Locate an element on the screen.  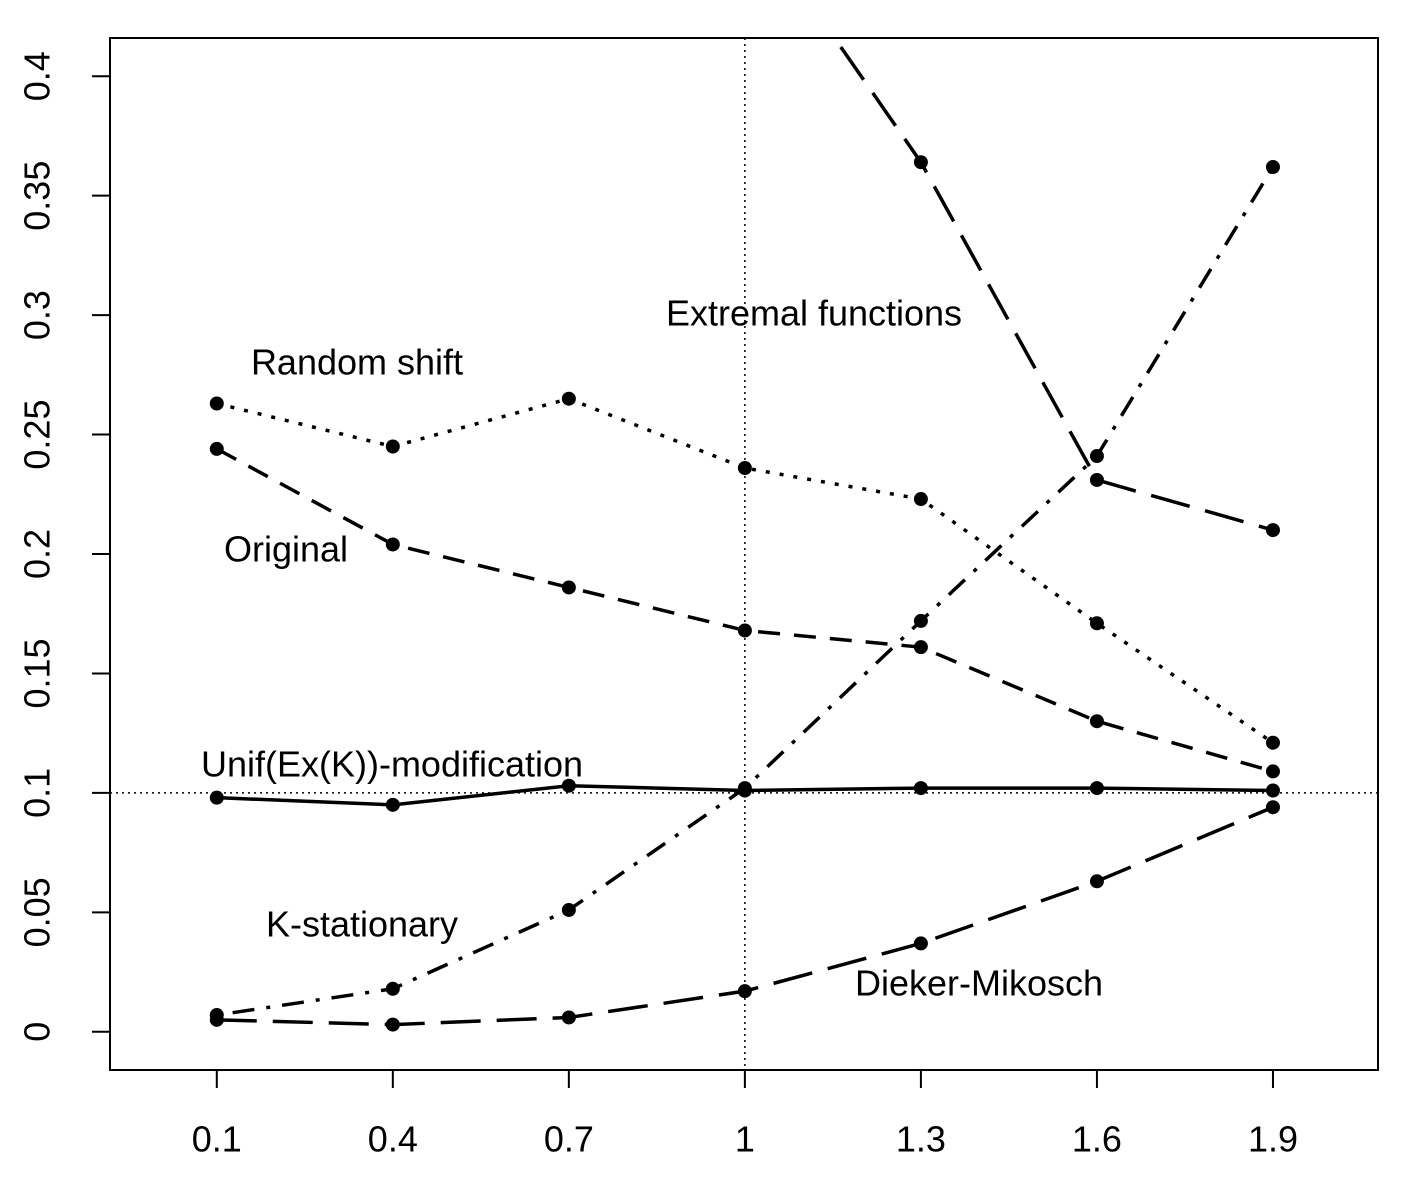
series-label: Dieker-Mikosch is located at coordinates (979, 983).